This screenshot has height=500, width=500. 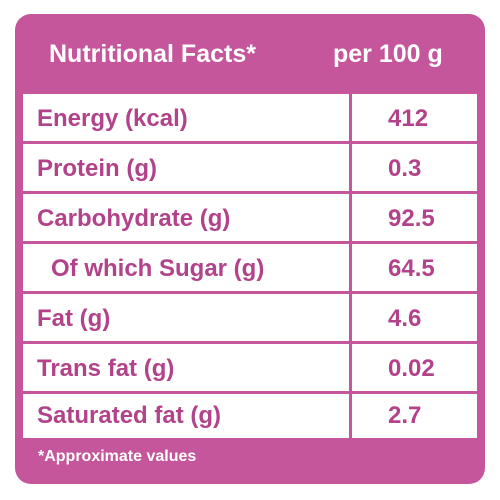 I want to click on table-row-carbohydrate: Carbohydrate (g) 92.5, so click(x=250, y=217).